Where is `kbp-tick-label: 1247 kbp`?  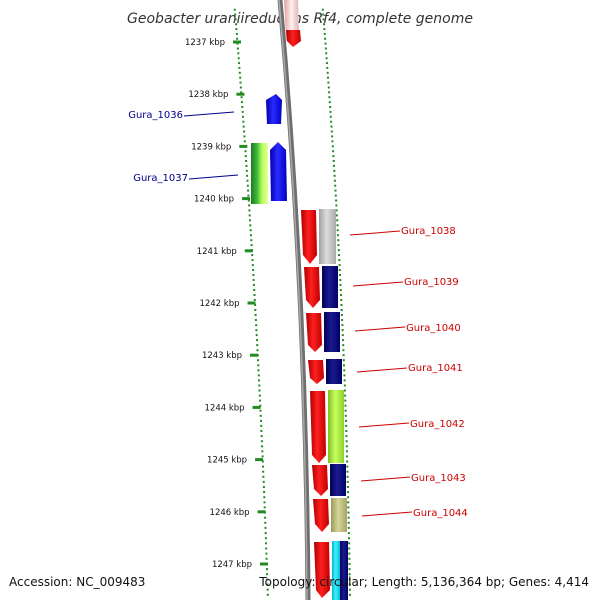
kbp-tick-label: 1247 kbp is located at coordinates (232, 565).